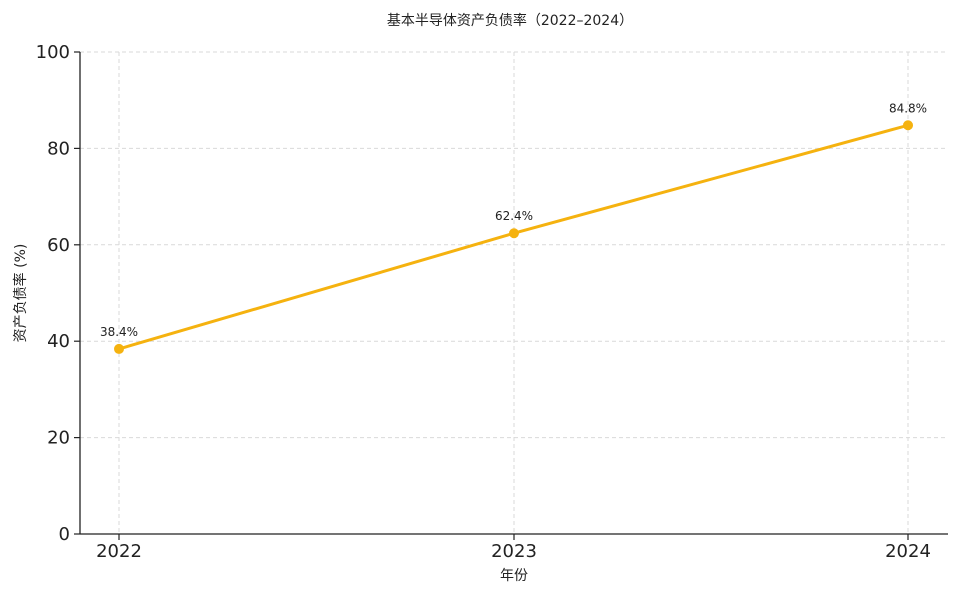 The image size is (960, 595). I want to click on data-label: 84.8%, so click(908, 108).